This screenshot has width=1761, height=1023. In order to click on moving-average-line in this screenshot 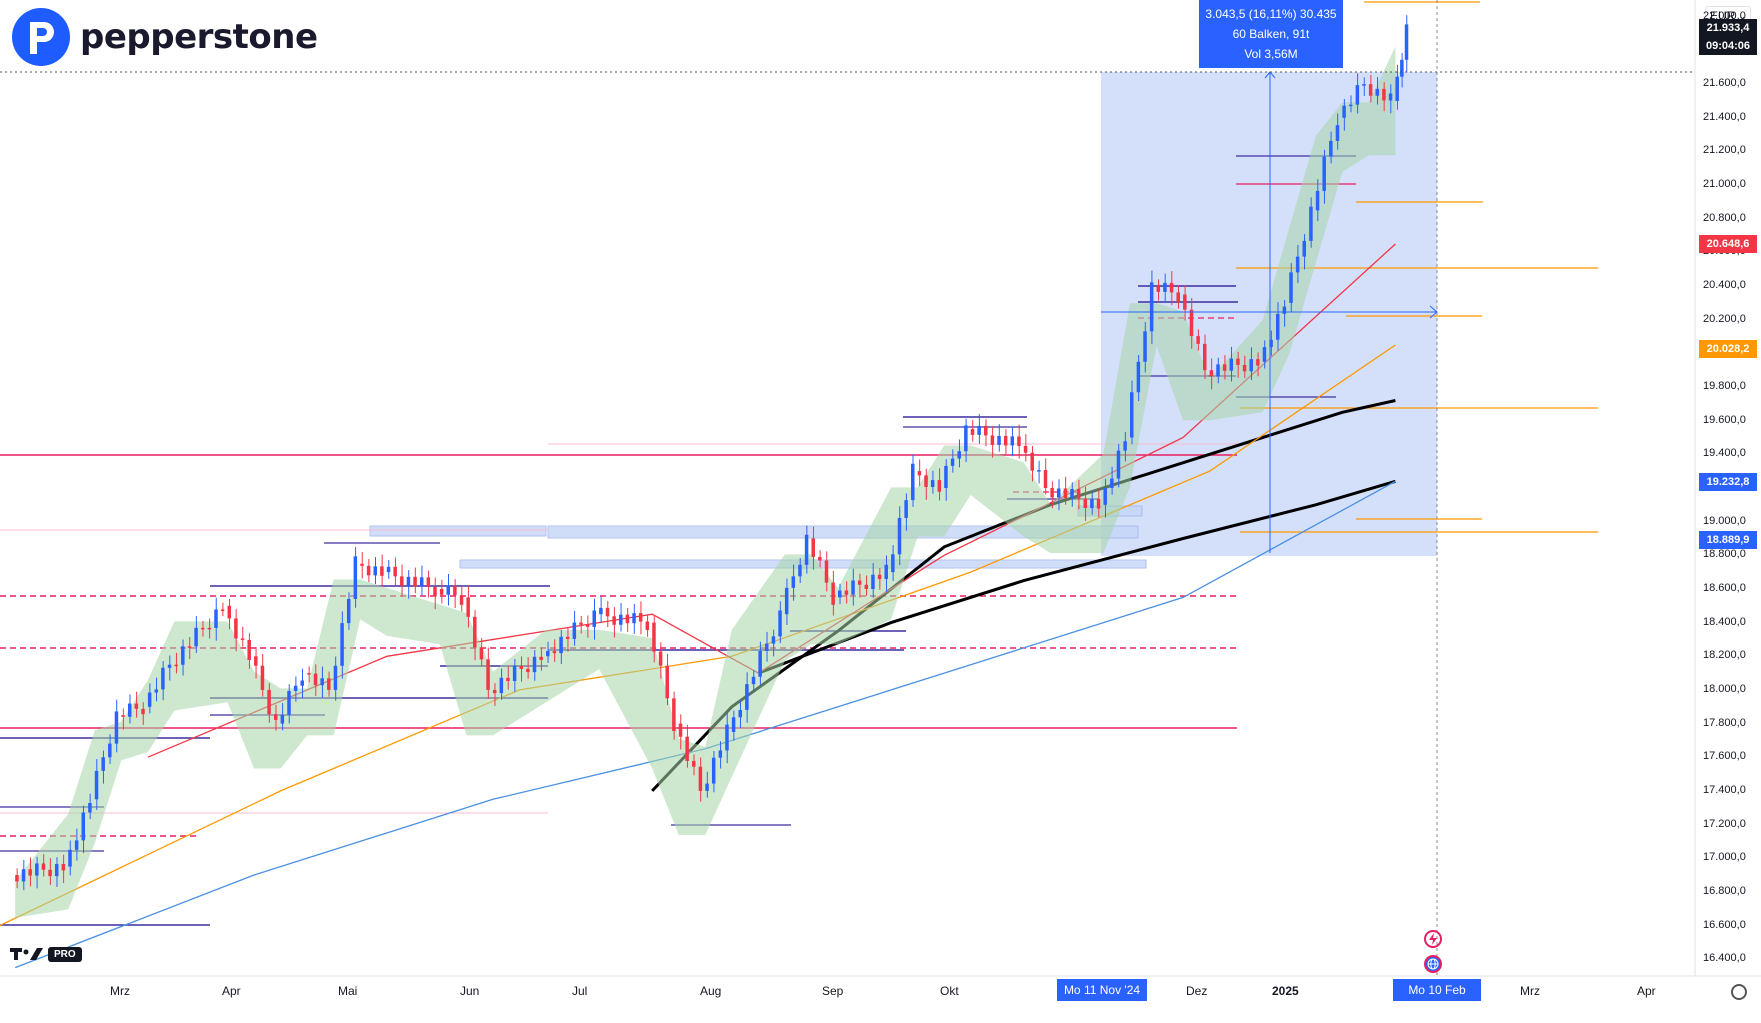, I will do `click(1076, 577)`.